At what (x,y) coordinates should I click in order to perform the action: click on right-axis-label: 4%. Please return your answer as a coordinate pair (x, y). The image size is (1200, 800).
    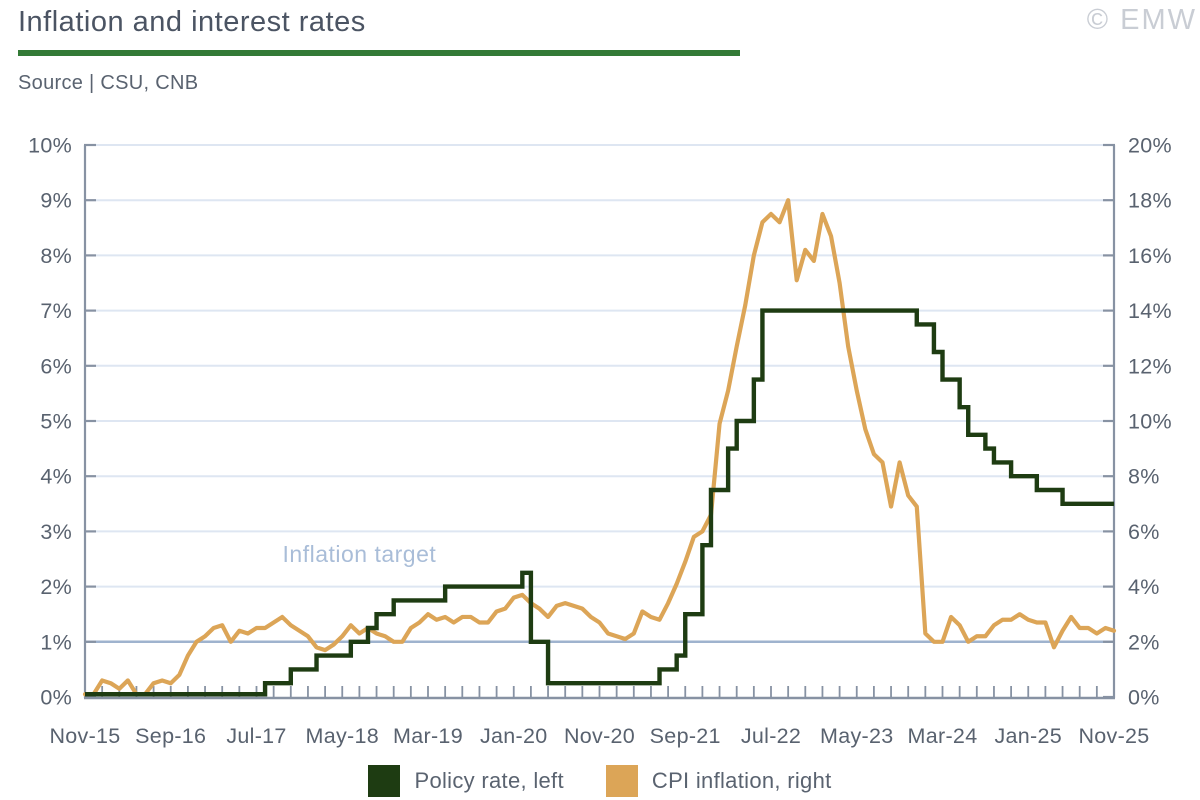
    Looking at the image, I should click on (1144, 587).